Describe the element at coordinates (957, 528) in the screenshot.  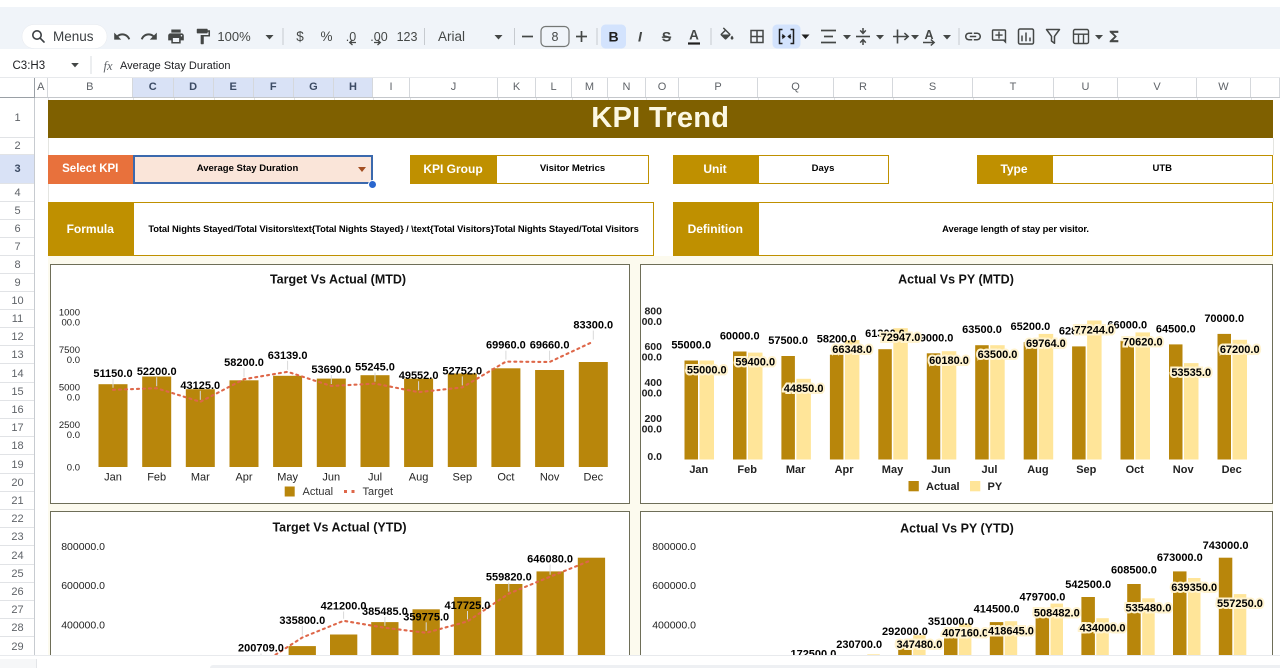
I see `svg-text: Actual Vs PY (YTD)` at that location.